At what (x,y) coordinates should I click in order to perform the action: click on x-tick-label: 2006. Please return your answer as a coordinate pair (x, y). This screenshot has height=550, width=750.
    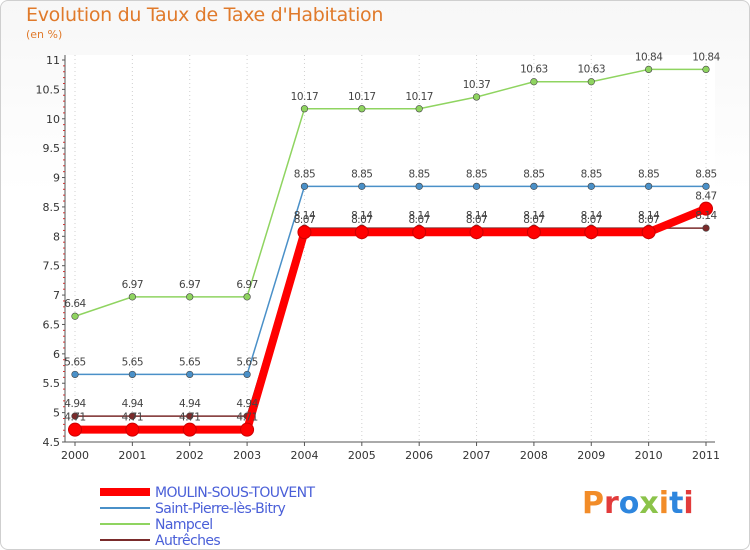
    Looking at the image, I should click on (419, 455).